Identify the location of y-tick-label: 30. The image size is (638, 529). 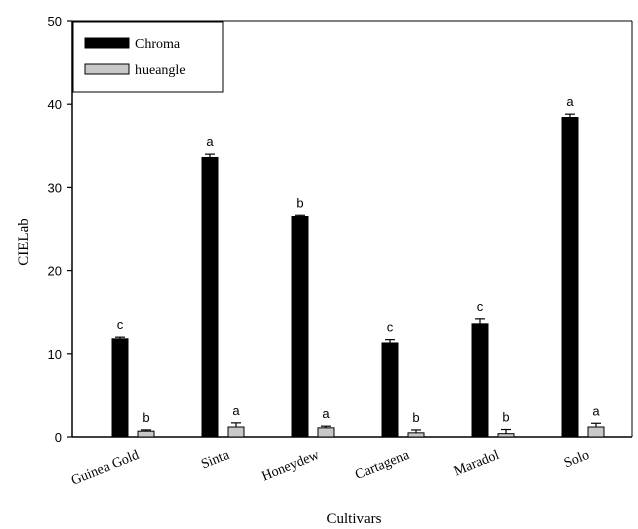
(55, 187).